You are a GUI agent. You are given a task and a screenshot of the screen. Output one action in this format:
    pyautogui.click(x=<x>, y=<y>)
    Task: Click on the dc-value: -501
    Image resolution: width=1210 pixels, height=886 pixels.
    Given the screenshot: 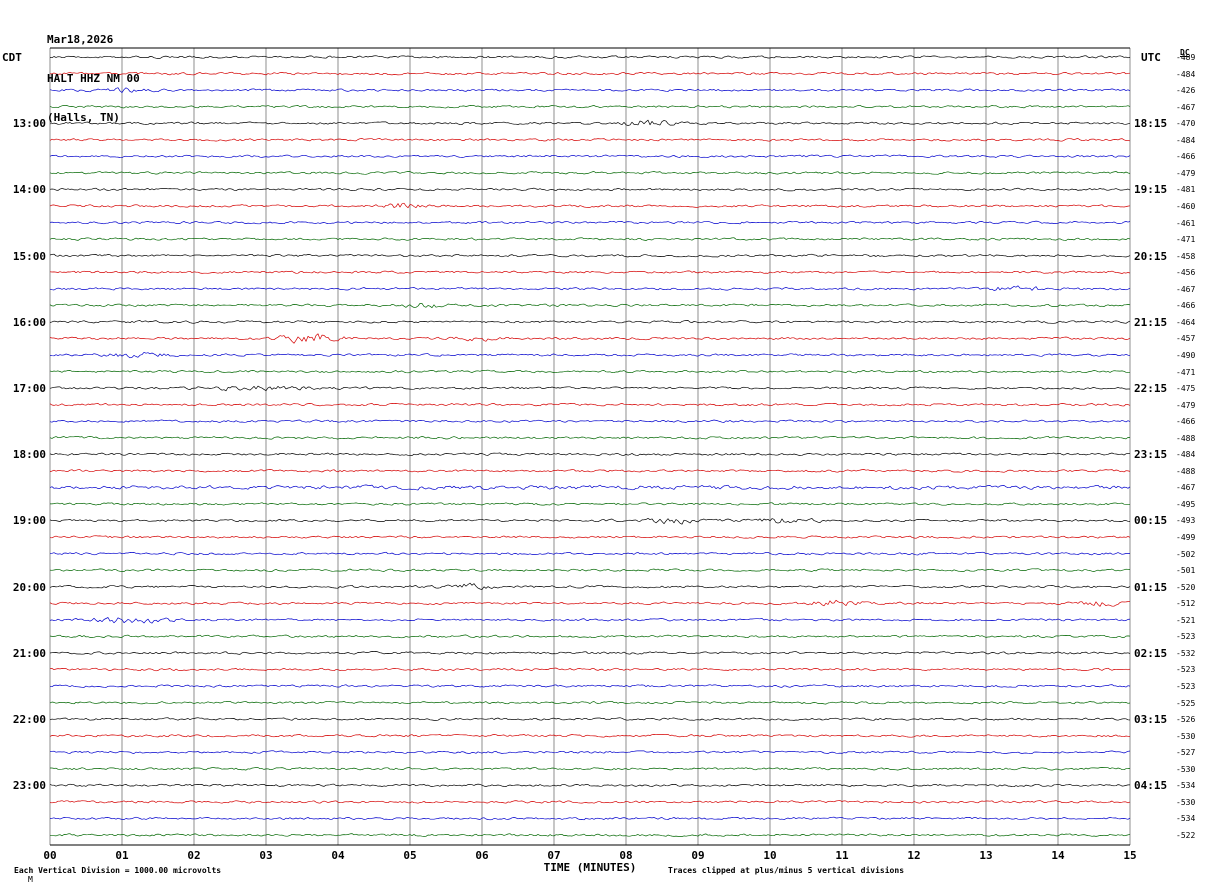 What is the action you would take?
    pyautogui.click(x=1186, y=571)
    